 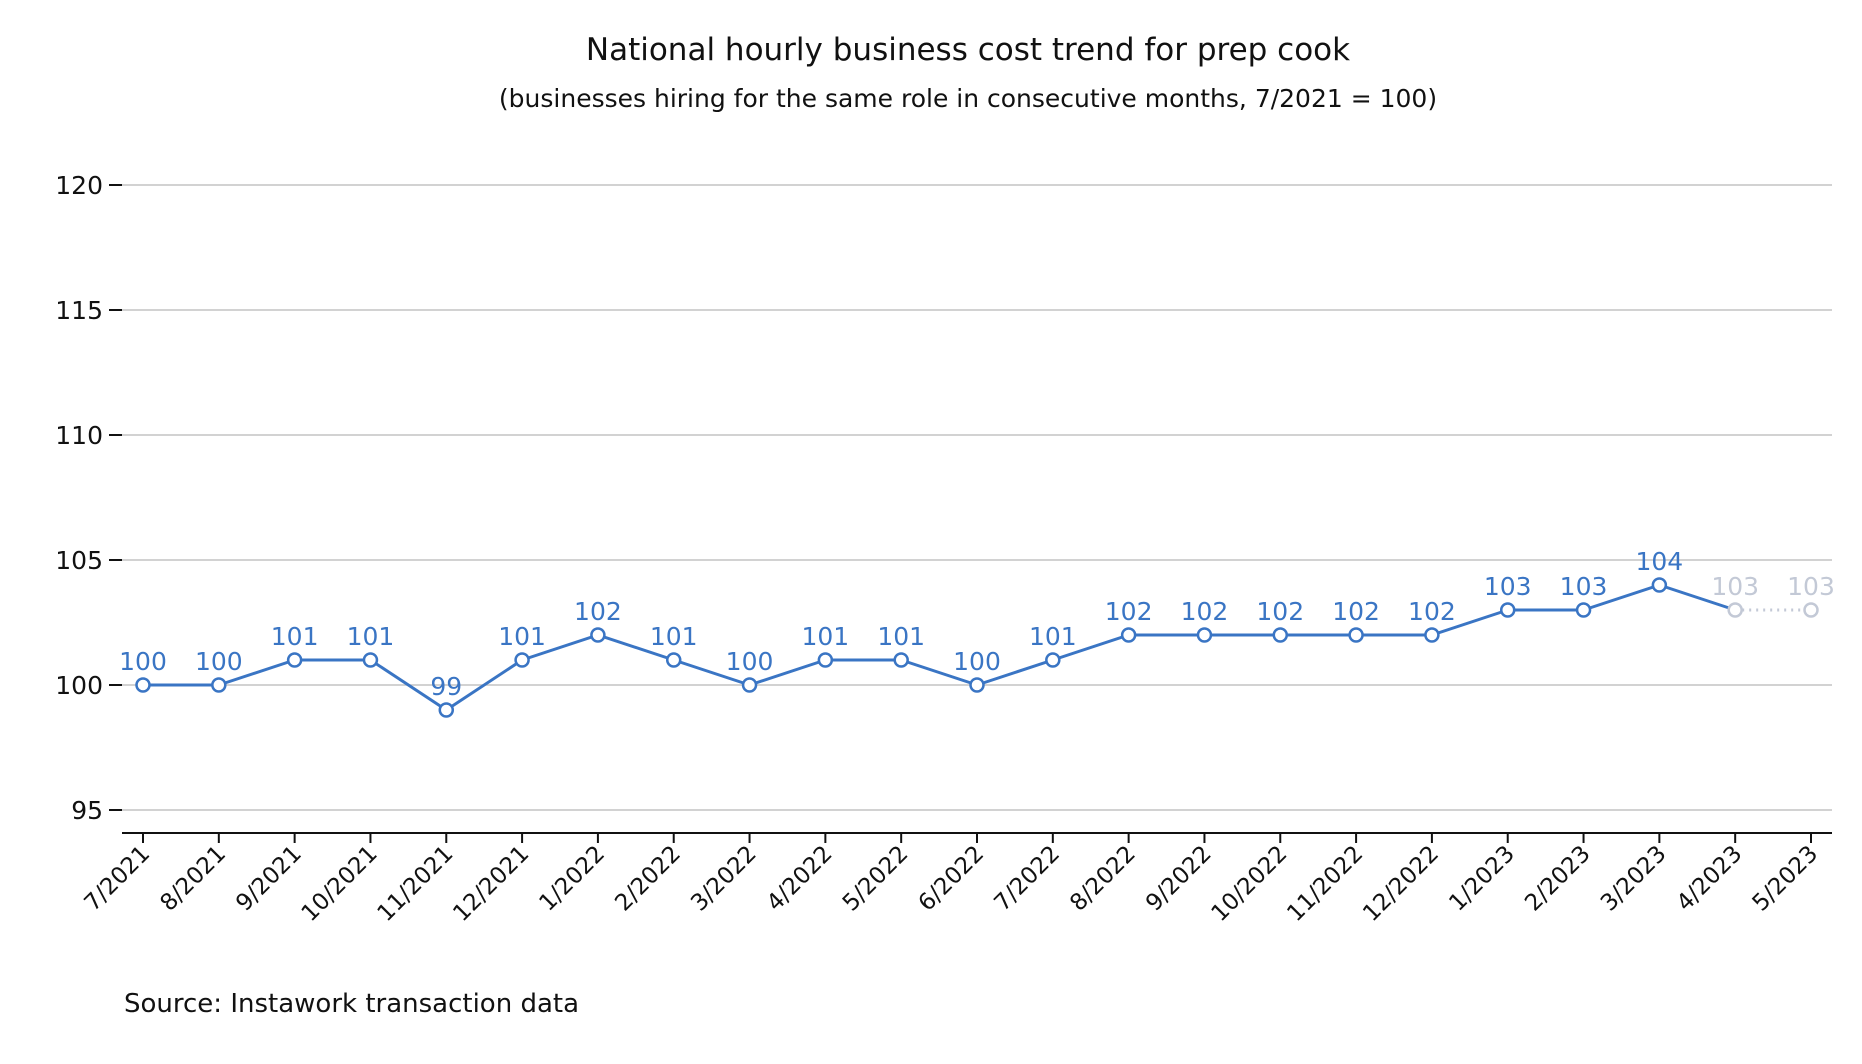 I want to click on x-tick-label: 9/2022, so click(x=1179, y=879).